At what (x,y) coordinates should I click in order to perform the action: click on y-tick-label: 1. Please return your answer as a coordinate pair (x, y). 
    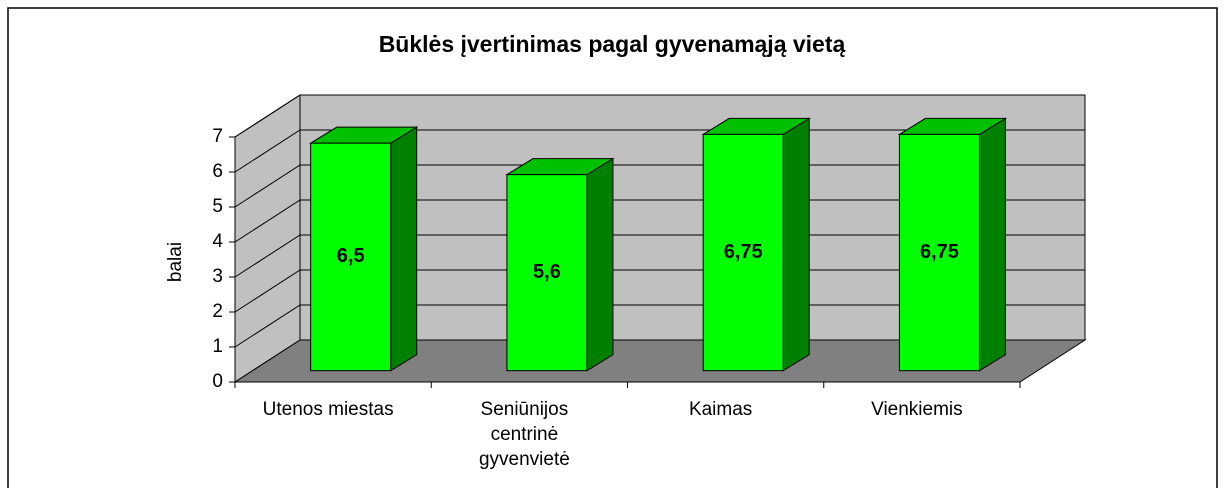
    Looking at the image, I should click on (217, 346).